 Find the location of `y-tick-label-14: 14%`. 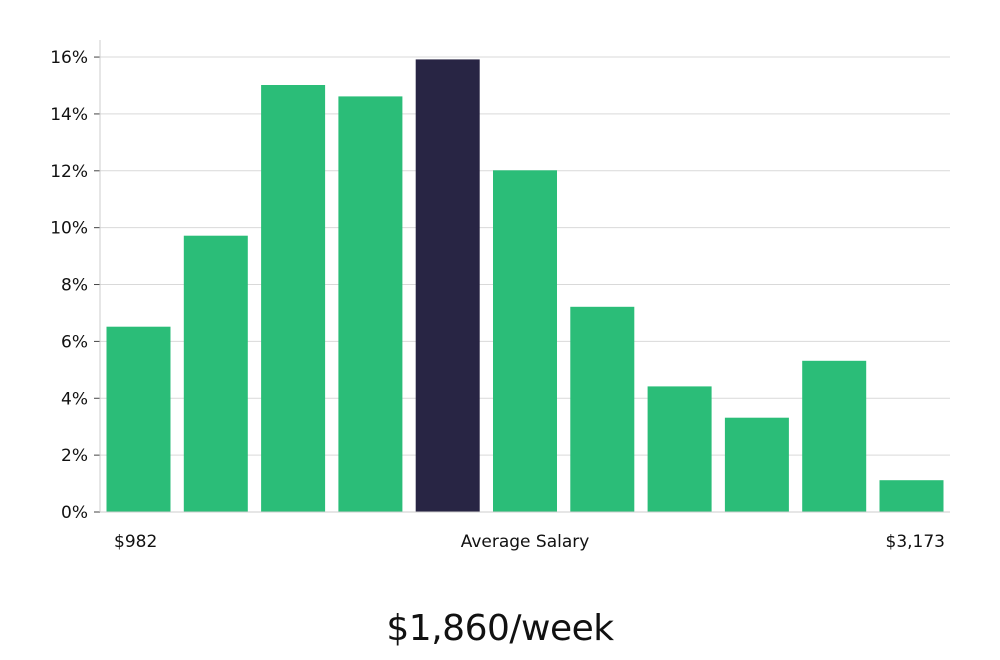

y-tick-label-14: 14% is located at coordinates (69, 115).